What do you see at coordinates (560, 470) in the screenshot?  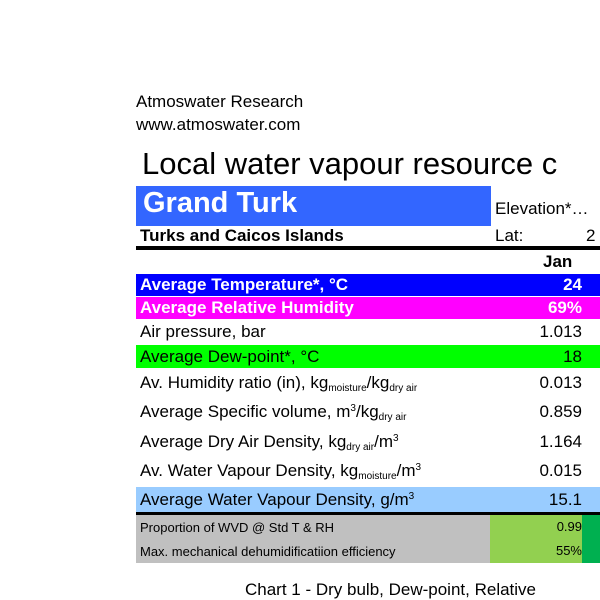 I see `row-value: 0.015` at bounding box center [560, 470].